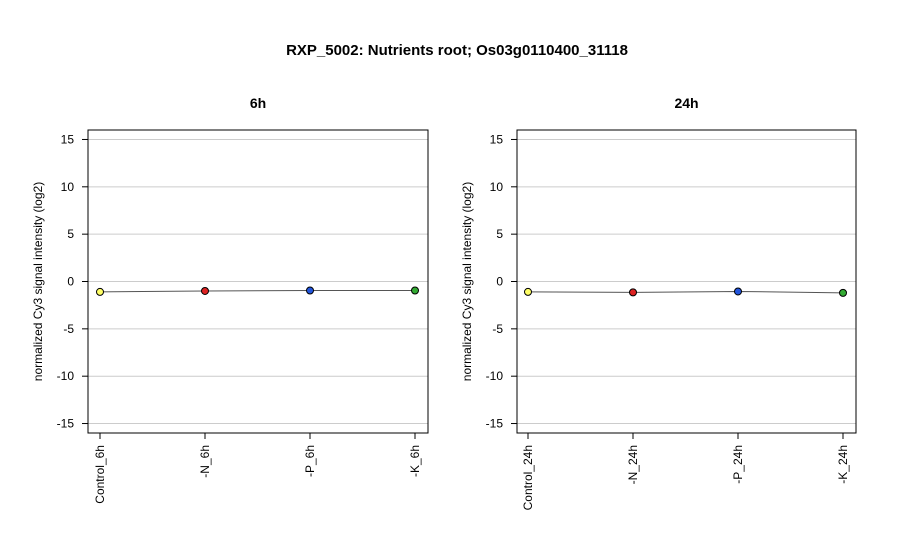 This screenshot has height=555, width=900. What do you see at coordinates (310, 461) in the screenshot?
I see `x-tick-label: -P_6h` at bounding box center [310, 461].